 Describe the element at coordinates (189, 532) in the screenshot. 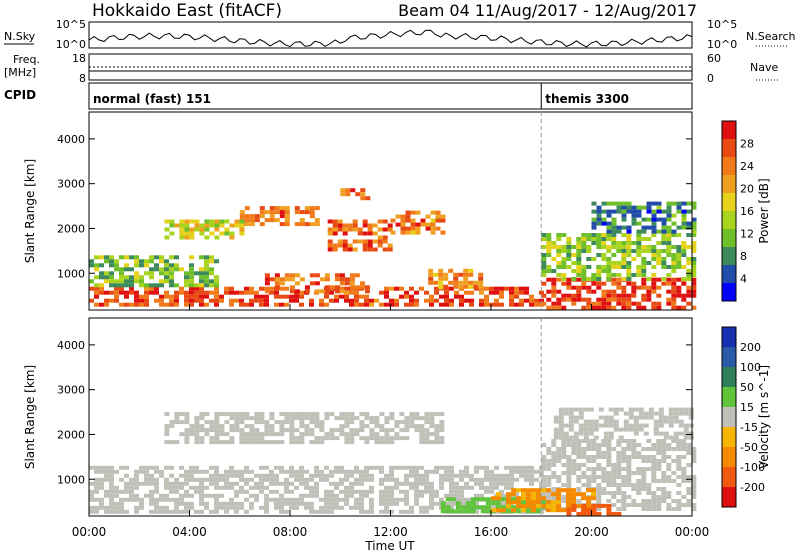

I see `x-tick-label: 04:00` at that location.